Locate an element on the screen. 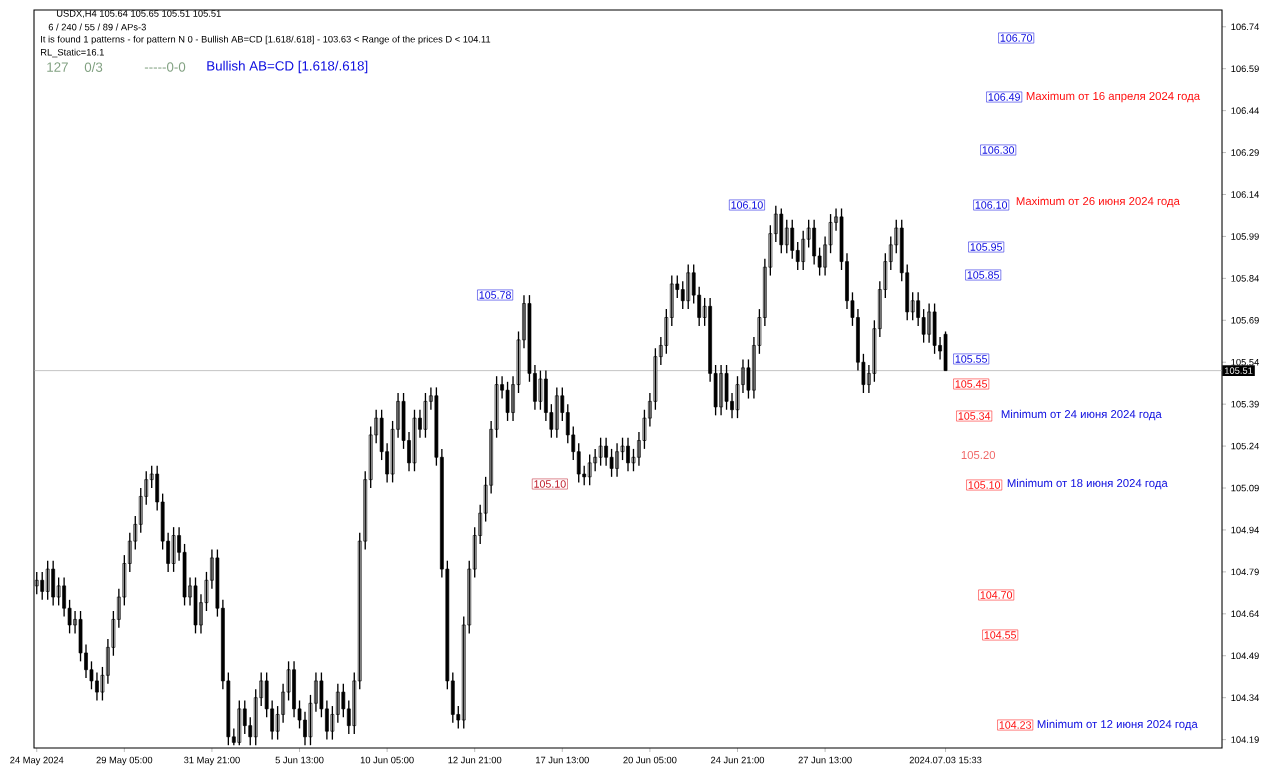  x-tick-label: 12 Jun 21:00 is located at coordinates (475, 760).